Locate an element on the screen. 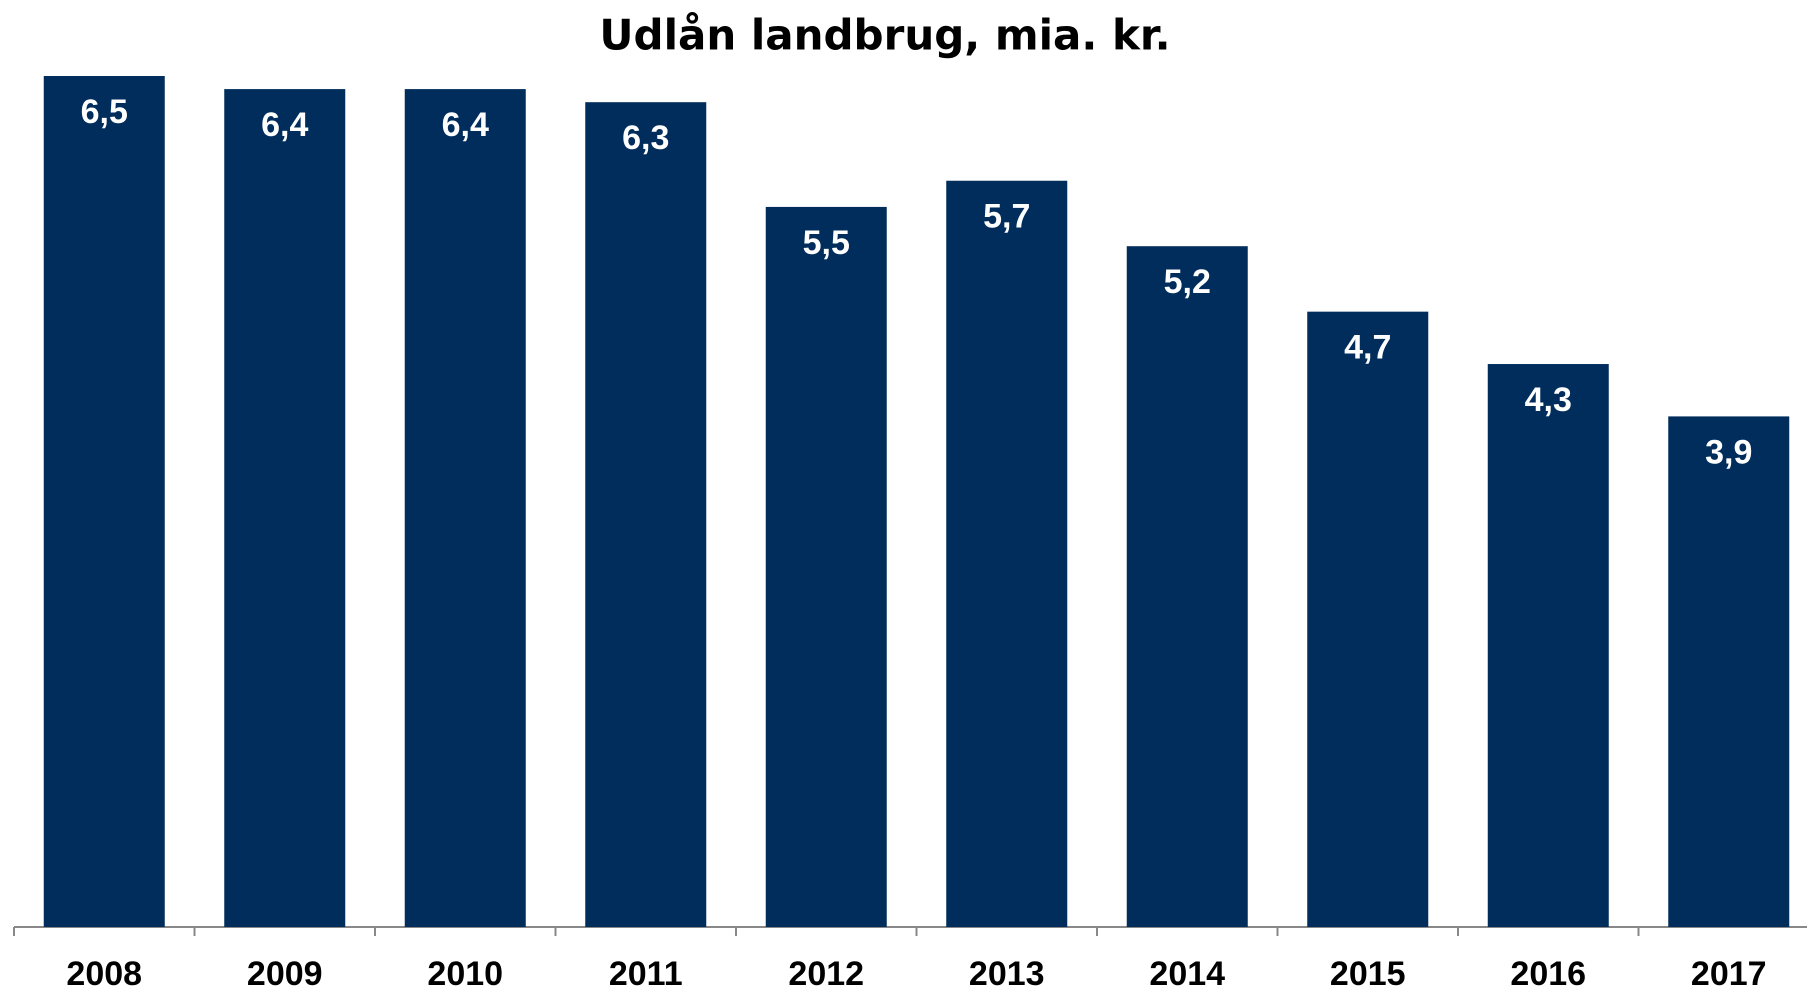  x-tick-label: 2017 is located at coordinates (1729, 974).